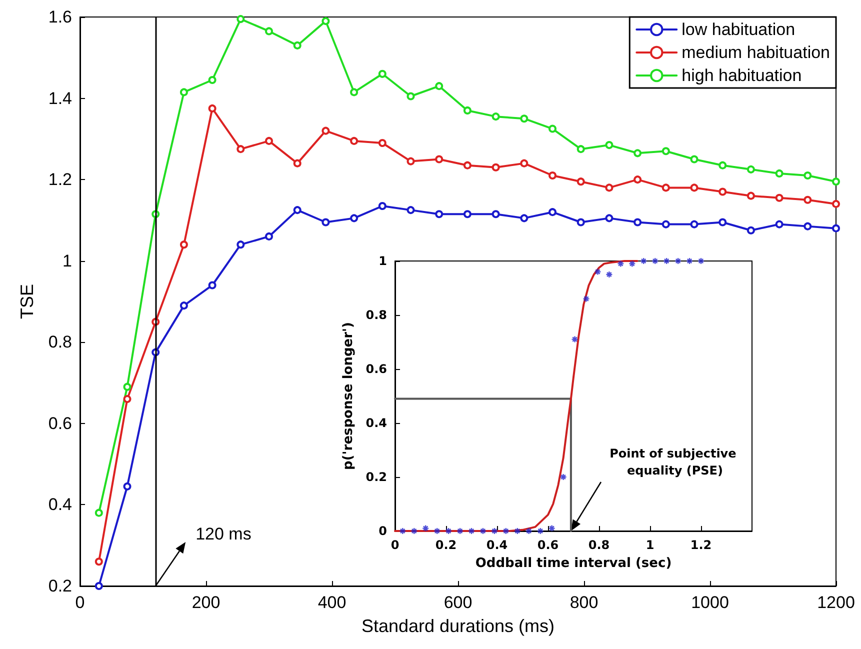 Image resolution: width=861 pixels, height=649 pixels. I want to click on y-tick-label: 1.2, so click(60, 180).